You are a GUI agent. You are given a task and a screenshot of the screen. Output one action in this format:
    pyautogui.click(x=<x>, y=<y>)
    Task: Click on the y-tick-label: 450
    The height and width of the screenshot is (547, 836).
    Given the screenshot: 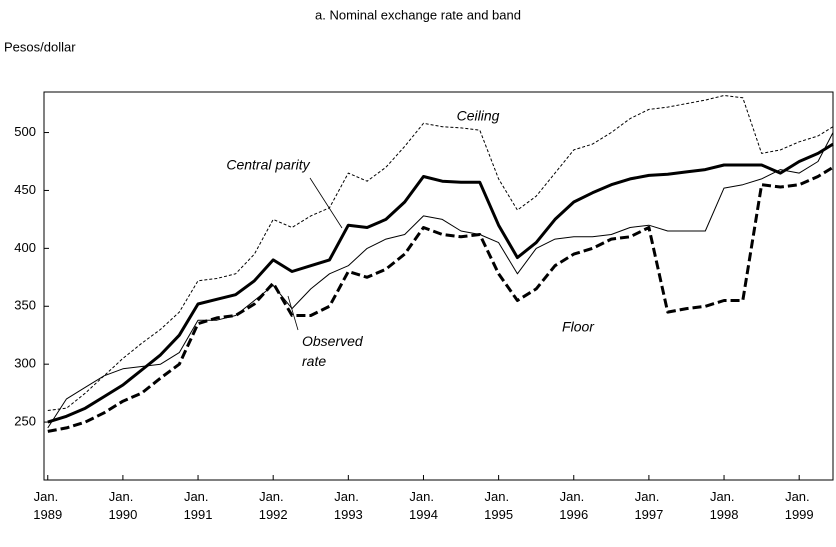 What is the action you would take?
    pyautogui.click(x=25, y=189)
    